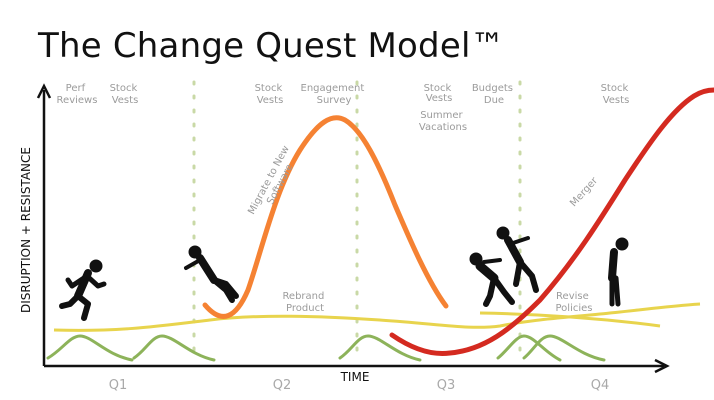 This screenshot has width=714, height=400. Describe the element at coordinates (304, 302) in the screenshot. I see `label-rebrand: Rebrand Product` at that location.